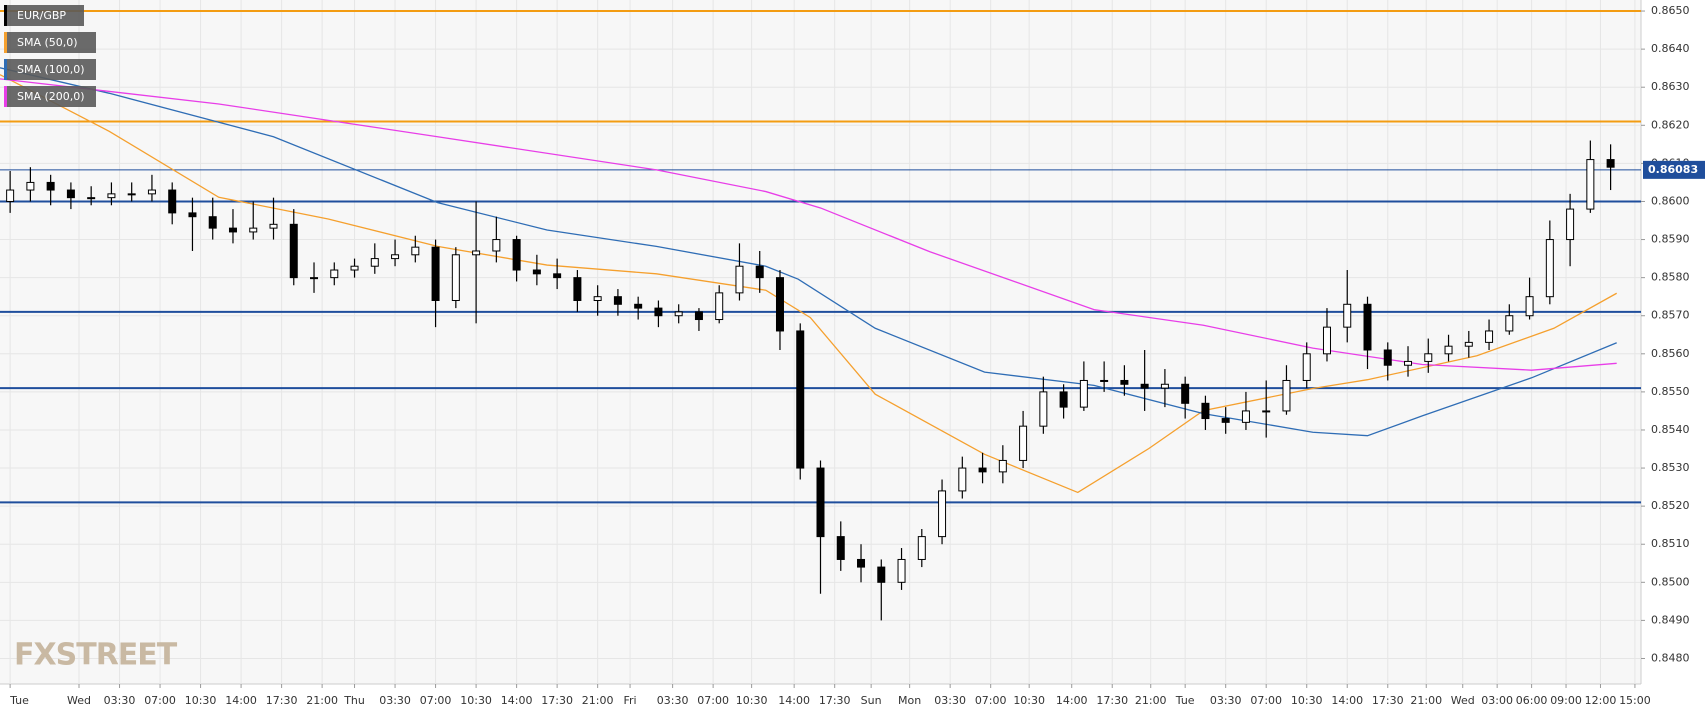 Image resolution: width=1707 pixels, height=712 pixels. What do you see at coordinates (1670, 391) in the screenshot?
I see `y-tick-label: 0.8550` at bounding box center [1670, 391].